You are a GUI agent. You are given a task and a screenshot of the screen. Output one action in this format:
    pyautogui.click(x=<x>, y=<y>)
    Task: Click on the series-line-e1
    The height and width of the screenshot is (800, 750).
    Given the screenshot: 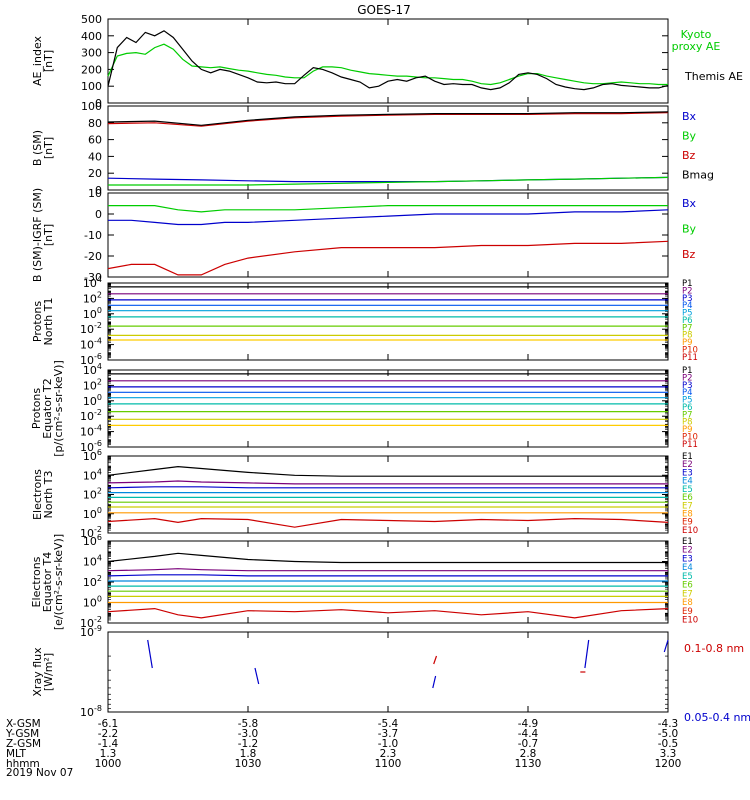 What is the action you would take?
    pyautogui.click(x=387, y=471)
    